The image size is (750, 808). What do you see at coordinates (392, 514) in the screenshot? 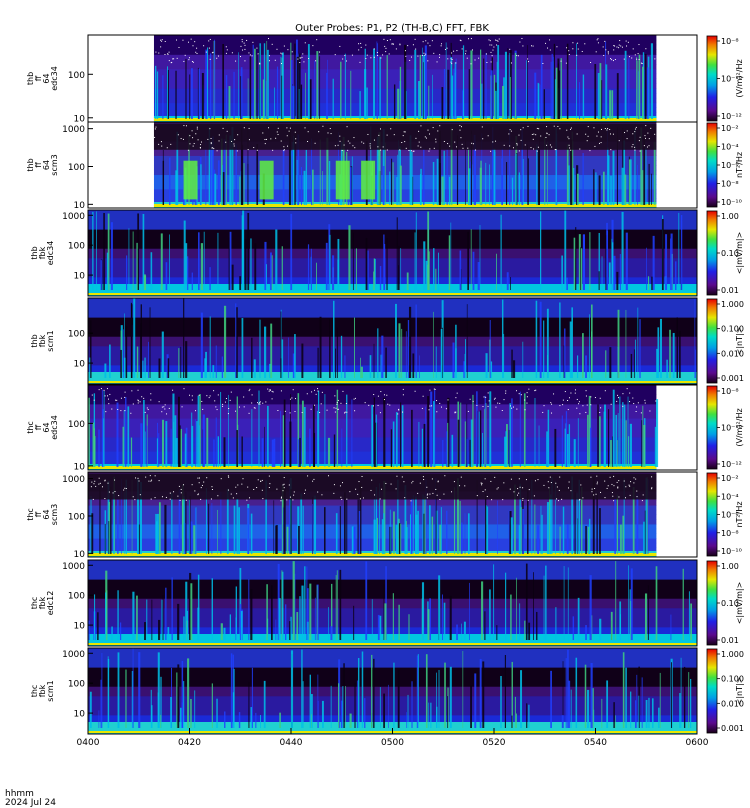
I see `panel-frame` at bounding box center [392, 514].